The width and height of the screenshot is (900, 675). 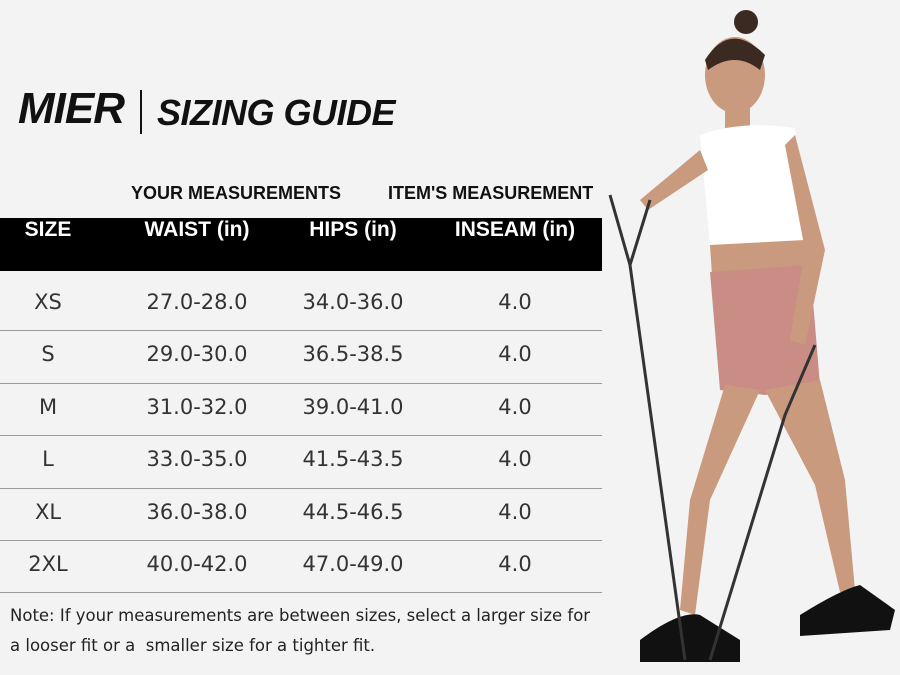 What do you see at coordinates (48, 406) in the screenshot?
I see `table-cell: M` at bounding box center [48, 406].